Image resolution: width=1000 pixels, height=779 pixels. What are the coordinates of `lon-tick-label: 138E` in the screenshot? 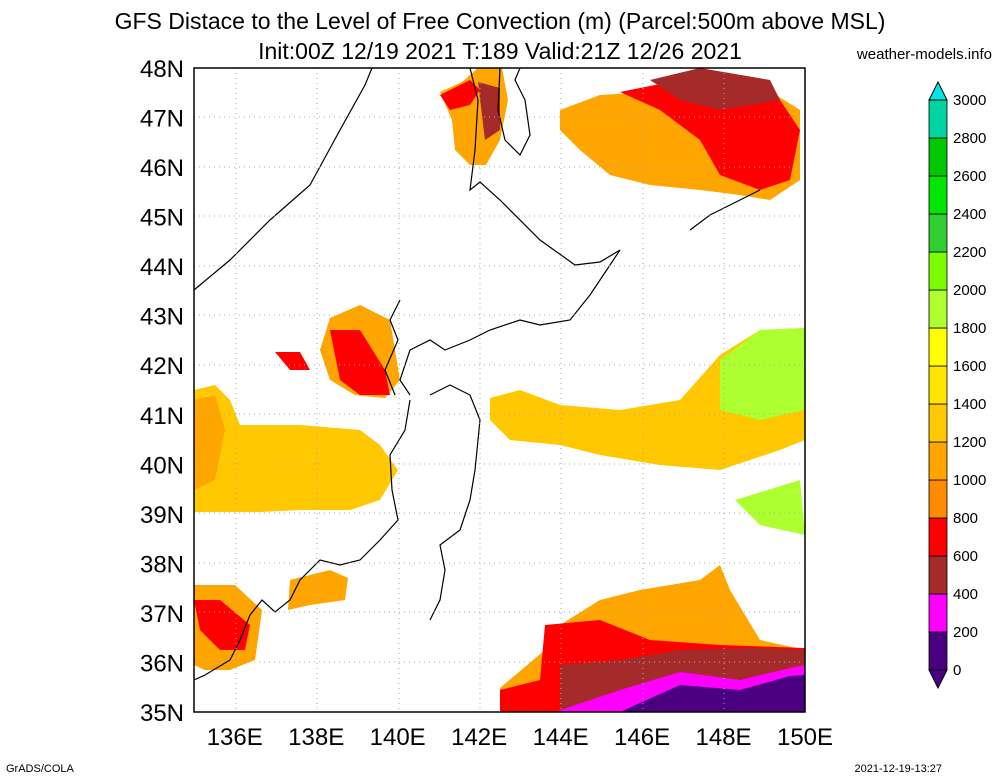 It's located at (316, 737).